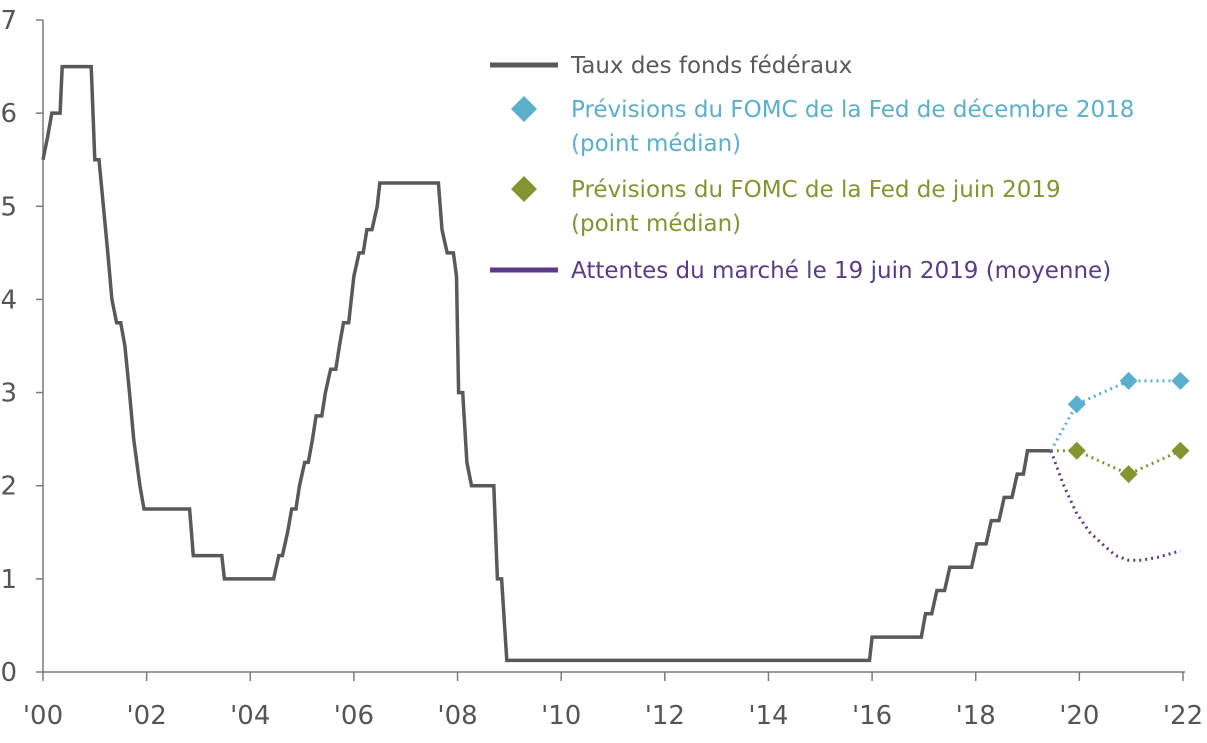  What do you see at coordinates (250, 716) in the screenshot?
I see `x-tick-label: '04` at bounding box center [250, 716].